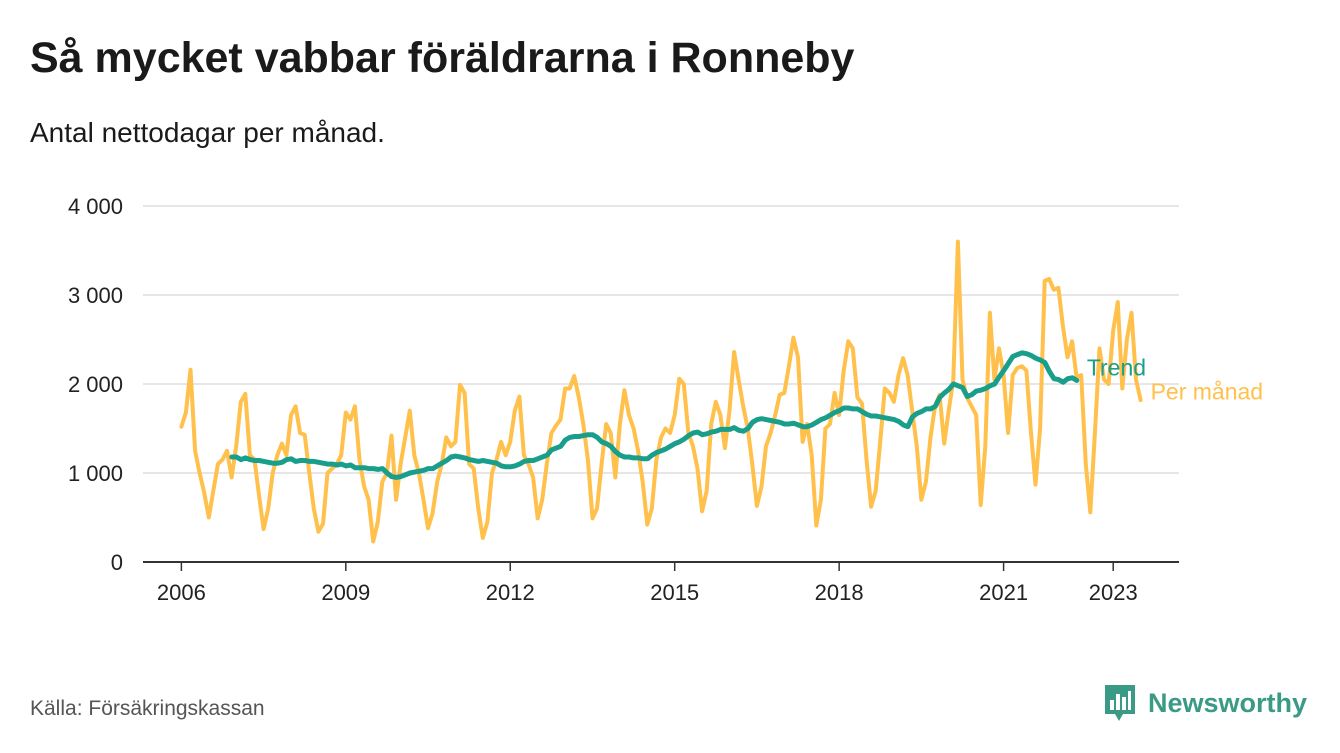 The image size is (1340, 753). What do you see at coordinates (117, 562) in the screenshot?
I see `y-tick-label: 0` at bounding box center [117, 562].